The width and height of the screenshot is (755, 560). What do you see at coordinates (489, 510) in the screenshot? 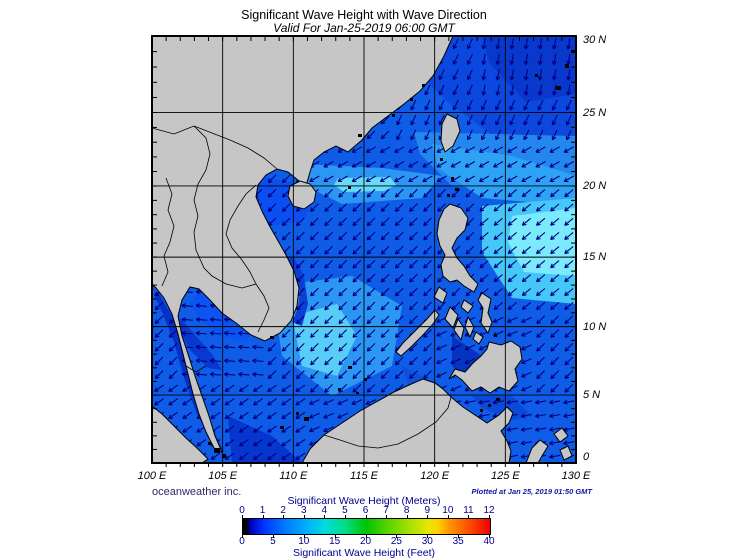
I see `meters-tick-label: 12` at bounding box center [489, 510].